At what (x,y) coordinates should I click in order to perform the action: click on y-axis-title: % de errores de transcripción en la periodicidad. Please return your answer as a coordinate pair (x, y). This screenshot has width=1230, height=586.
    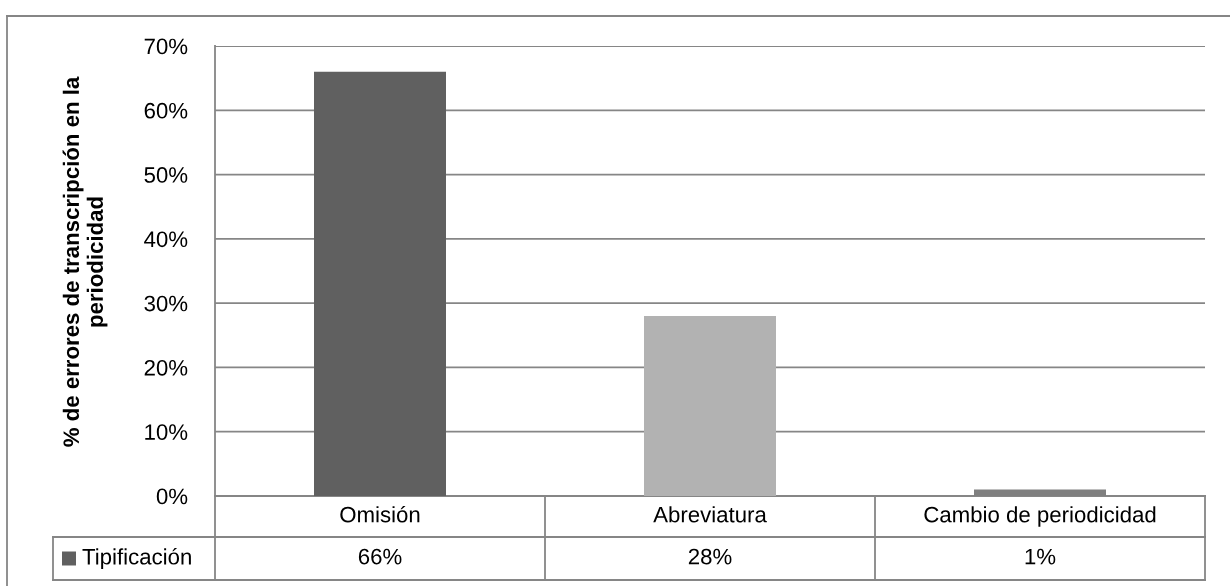
    Looking at the image, I should click on (85, 261).